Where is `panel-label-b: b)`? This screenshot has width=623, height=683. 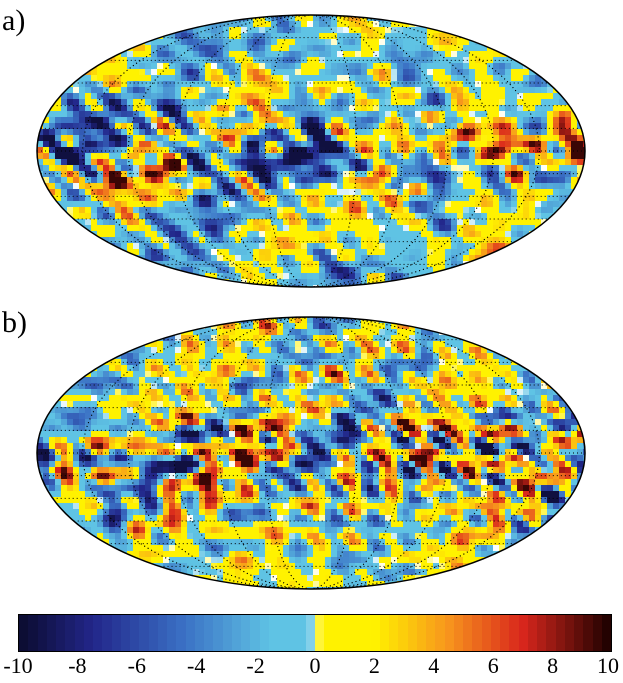 panel-label-b: b) is located at coordinates (14, 322).